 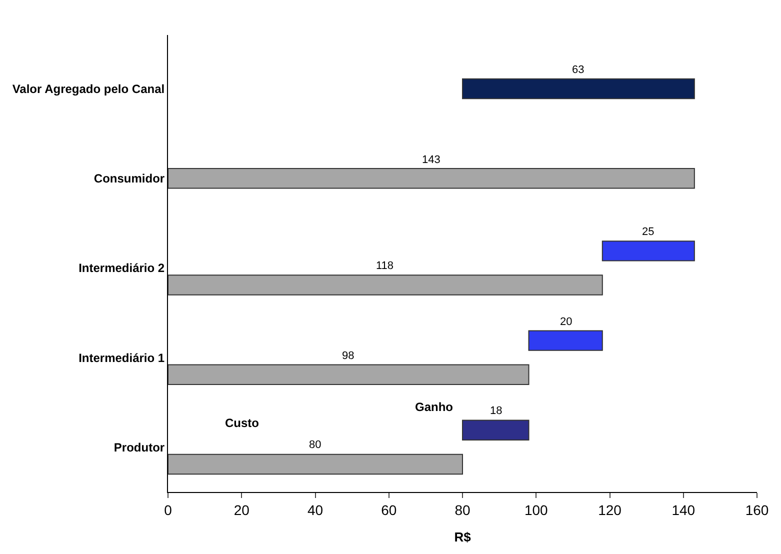 I want to click on data-label: 63, so click(x=578, y=70).